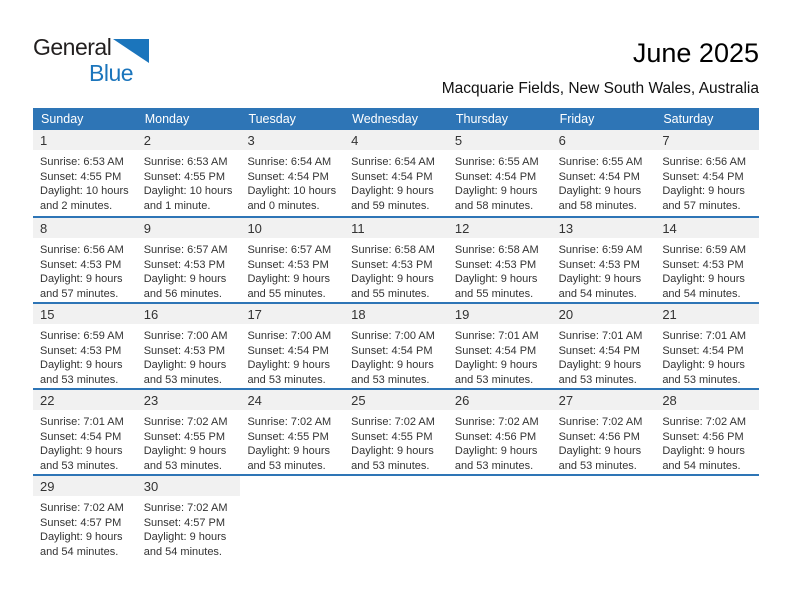  I want to click on logo-text-general: General, so click(72, 47).